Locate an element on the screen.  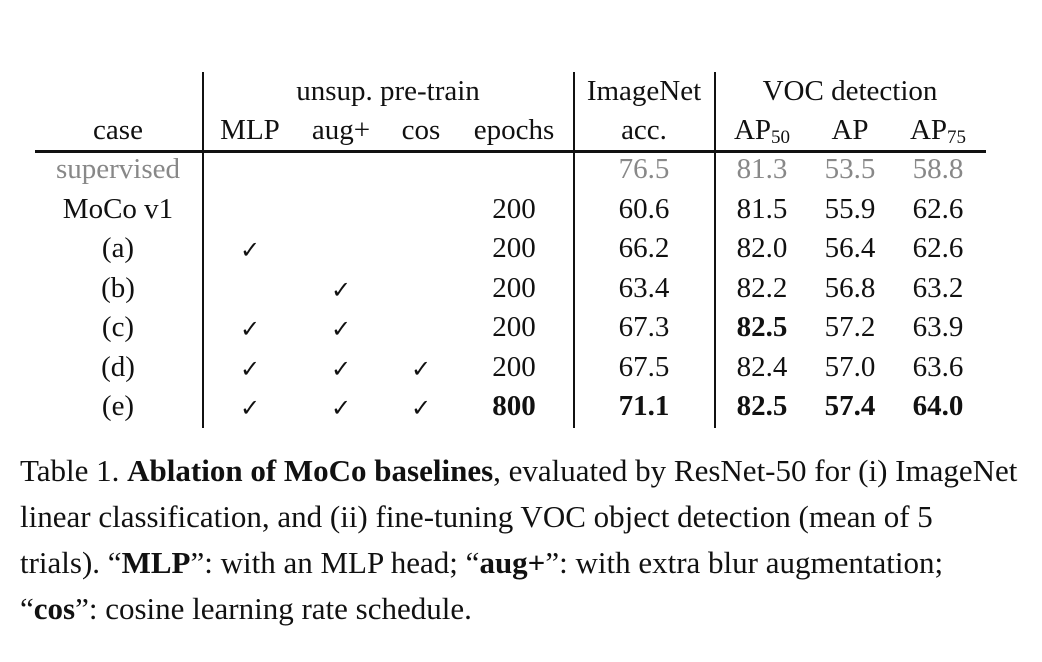
cell-ap: 56.8 is located at coordinates (850, 287).